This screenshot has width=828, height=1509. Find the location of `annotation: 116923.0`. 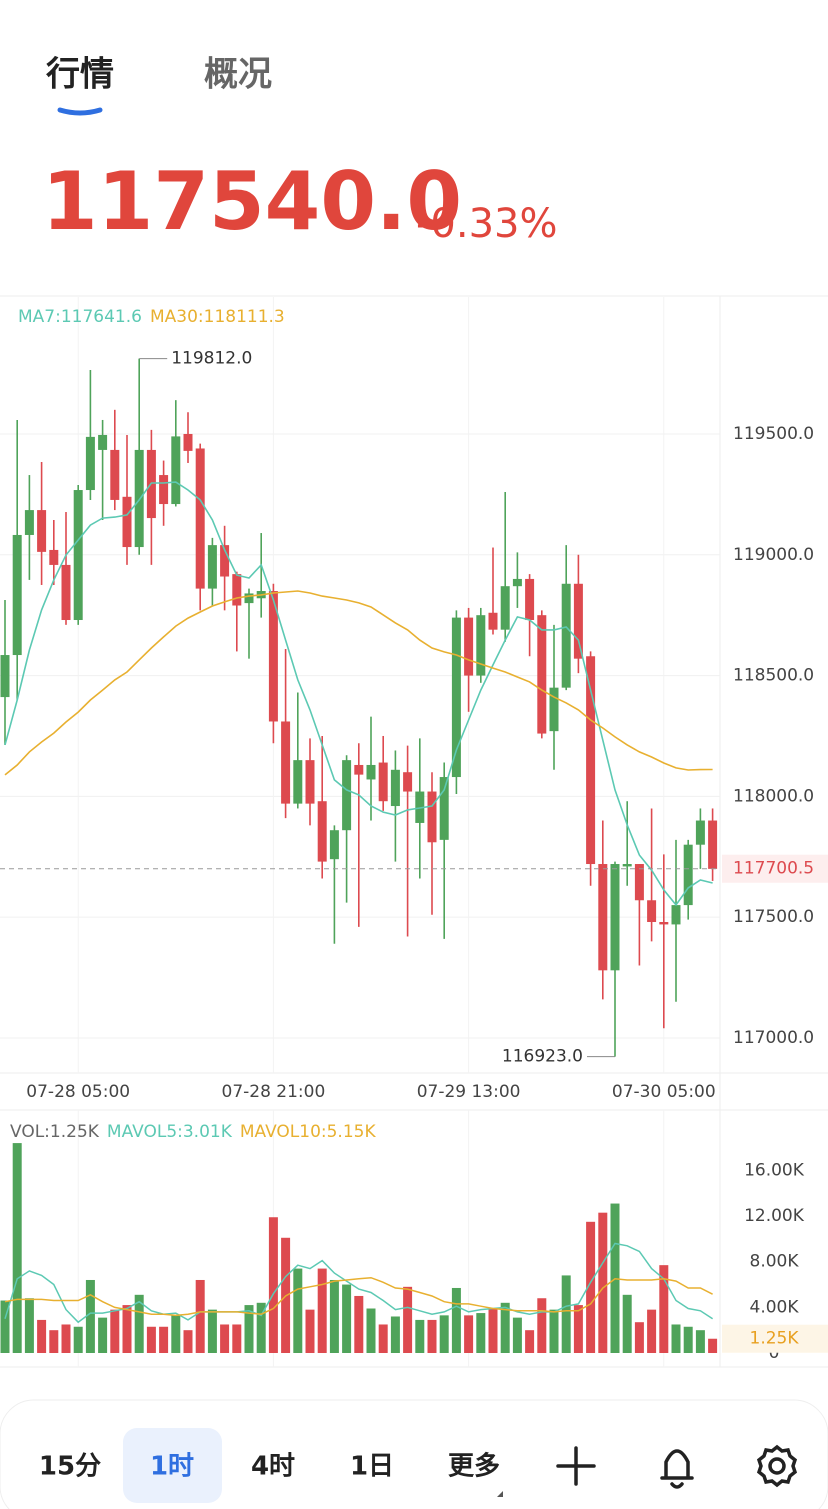

annotation: 116923.0 is located at coordinates (542, 1057).